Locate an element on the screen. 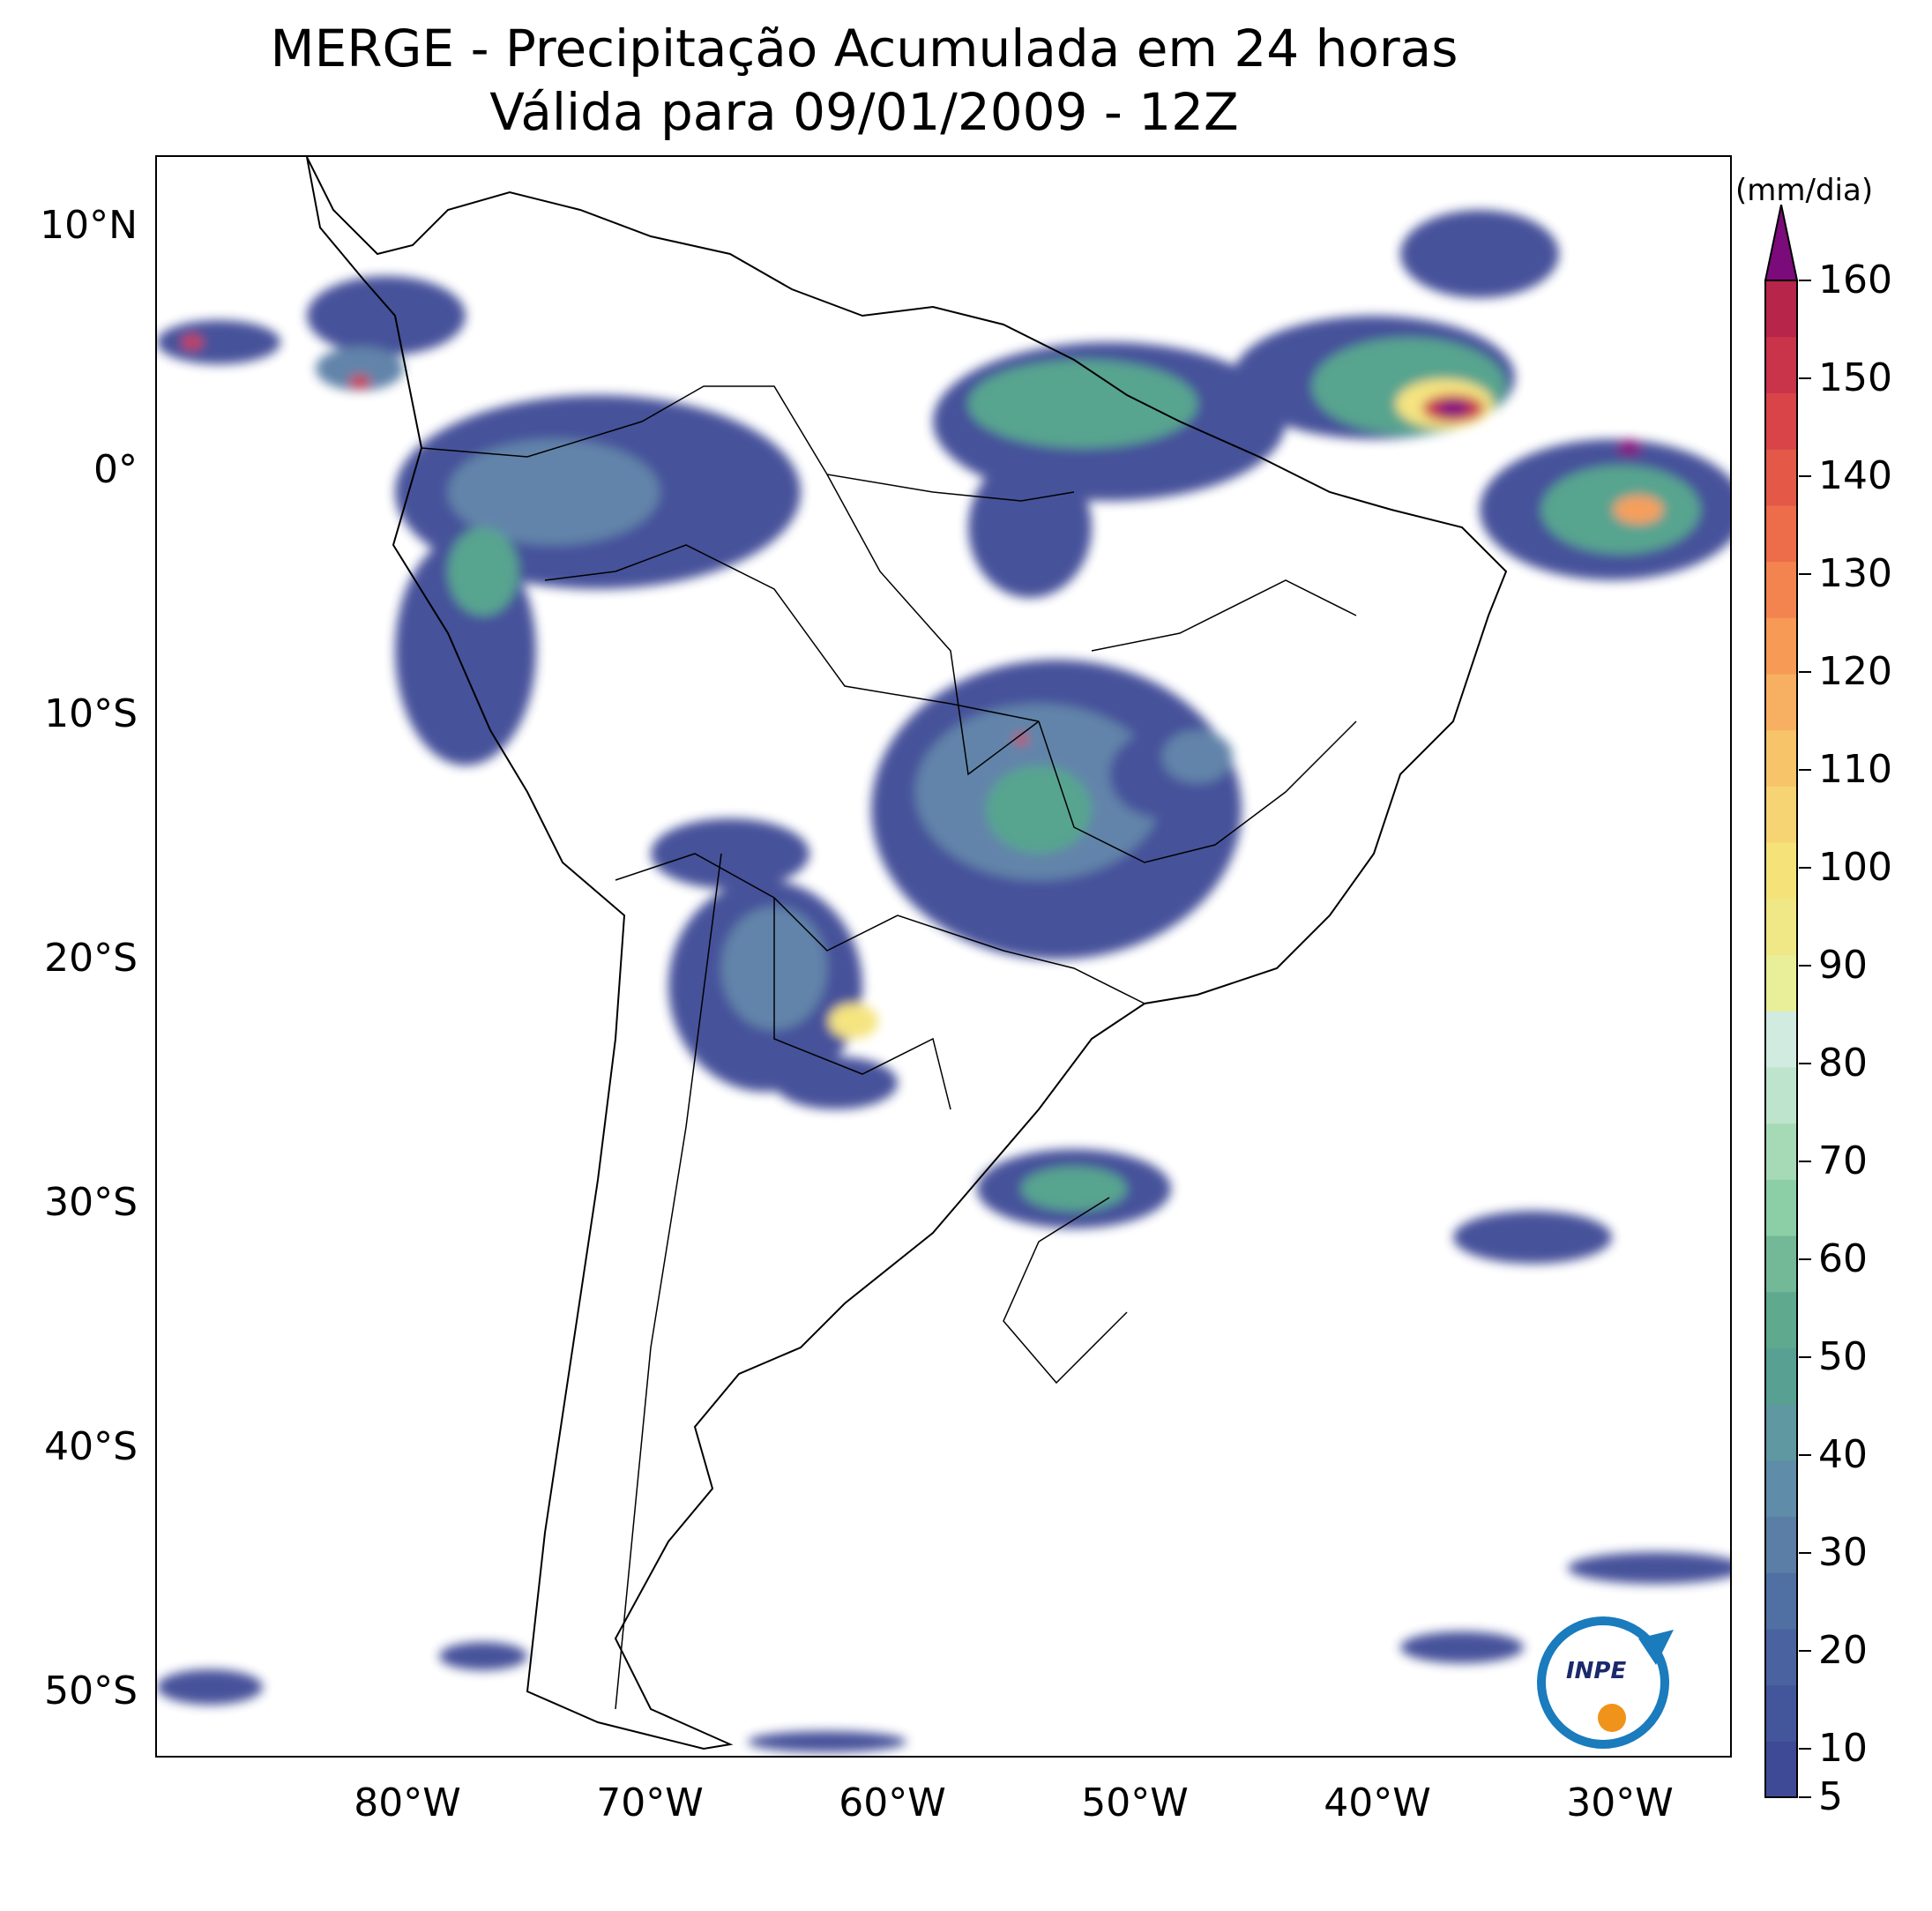 The image size is (1932, 1911). colorbar-extend-arrow is located at coordinates (1781, 243).